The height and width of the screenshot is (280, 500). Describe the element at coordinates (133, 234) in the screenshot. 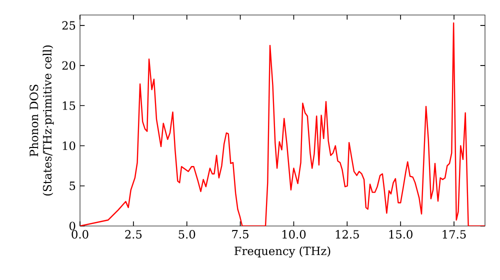

I see `x-tick-label: 2.5` at that location.